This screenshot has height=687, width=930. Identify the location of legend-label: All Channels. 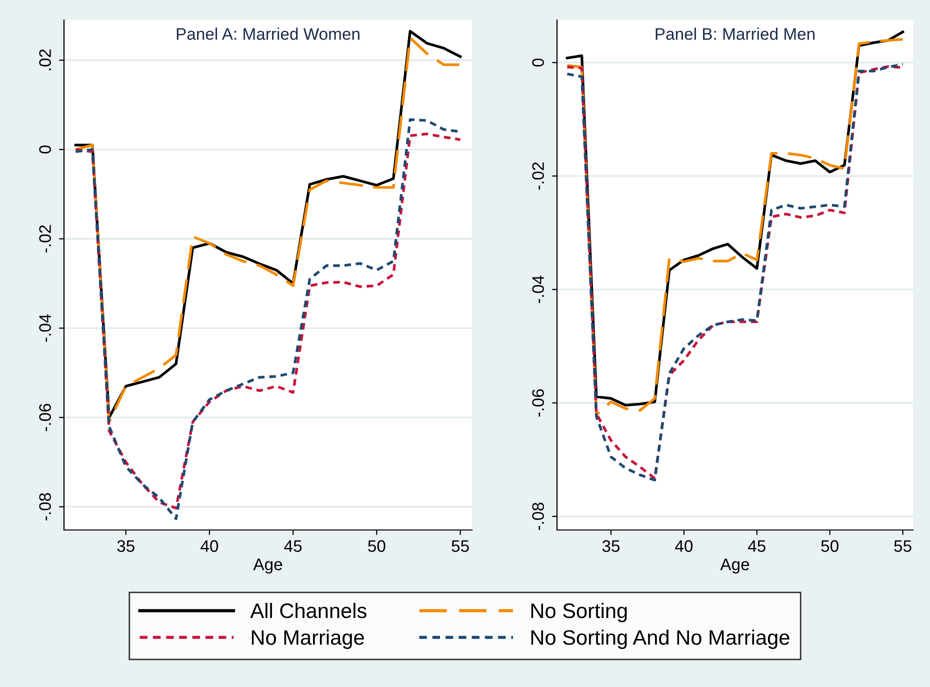
(308, 610).